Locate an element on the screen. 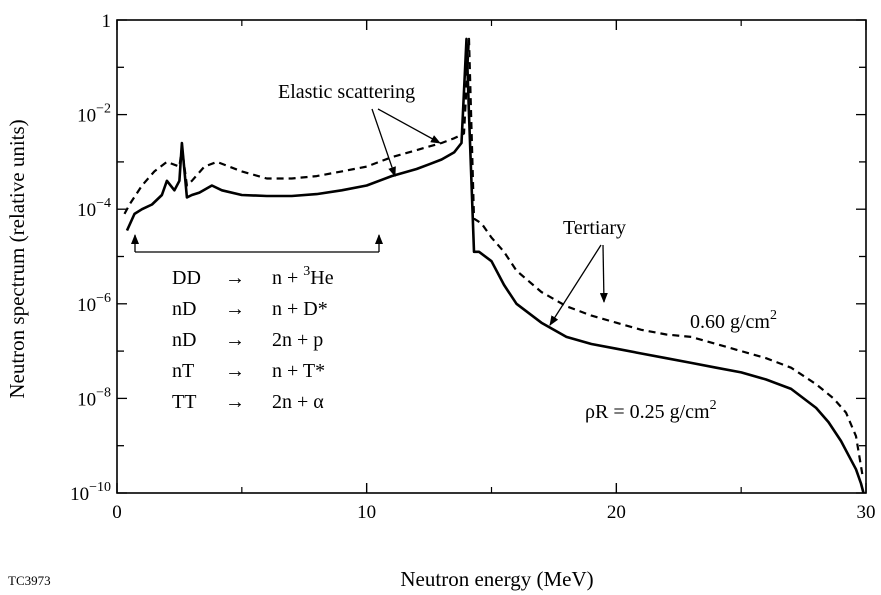 The image size is (881, 595). reaction-products: n + 3He is located at coordinates (303, 276).